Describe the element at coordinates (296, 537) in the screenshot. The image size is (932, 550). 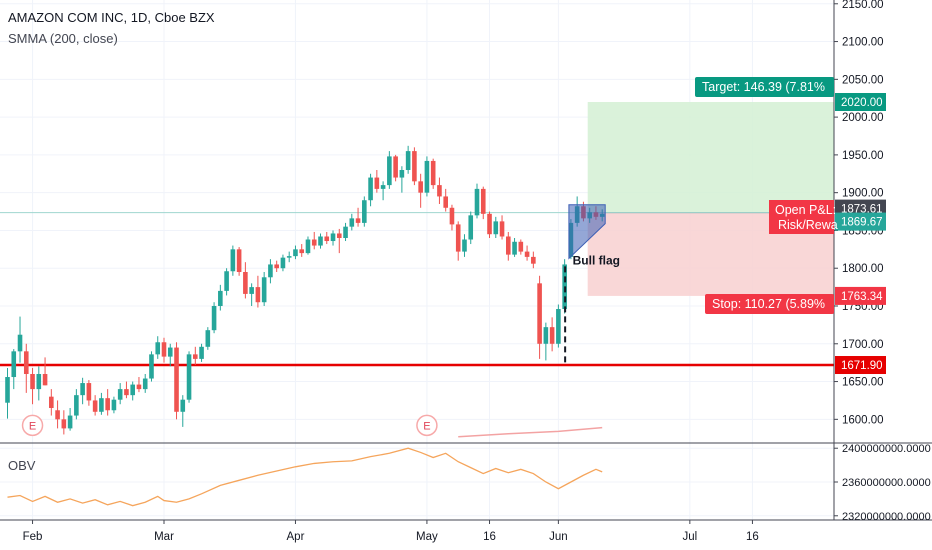
I see `time-tick-label: Apr` at that location.